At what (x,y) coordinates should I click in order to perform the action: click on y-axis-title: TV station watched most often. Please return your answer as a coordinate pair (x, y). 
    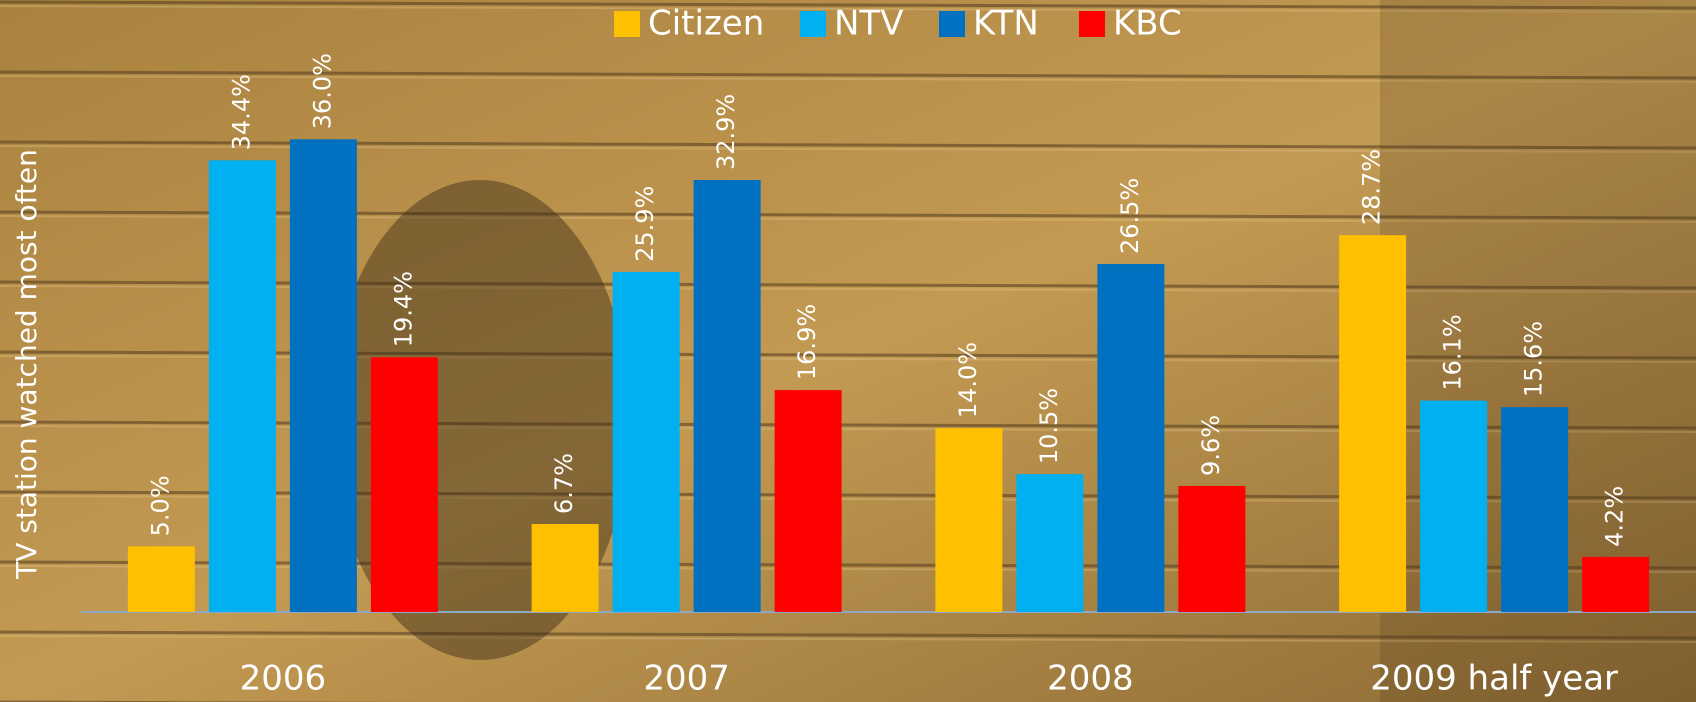
    Looking at the image, I should click on (26, 364).